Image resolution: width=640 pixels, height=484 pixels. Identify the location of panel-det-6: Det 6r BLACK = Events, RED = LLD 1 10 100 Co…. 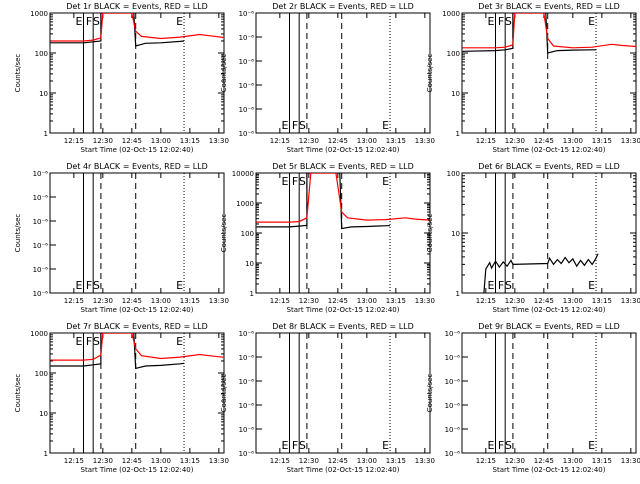
(533, 238).